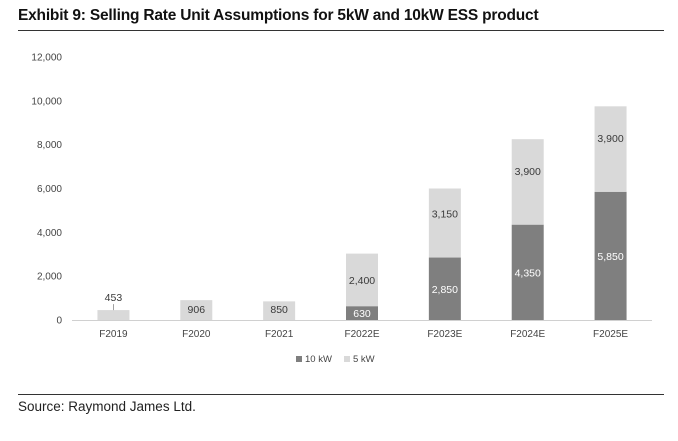 The width and height of the screenshot is (678, 441). Describe the element at coordinates (59, 321) in the screenshot. I see `y-tick-label: 0` at that location.